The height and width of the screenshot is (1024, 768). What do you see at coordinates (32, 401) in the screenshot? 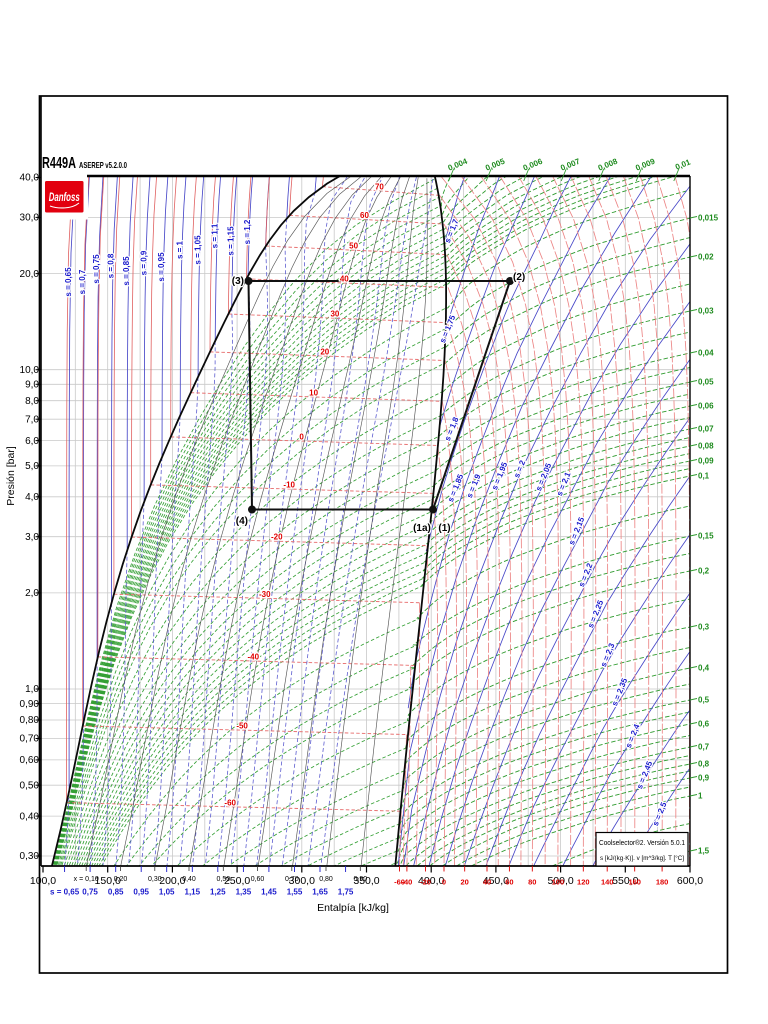
I see `svg-text: 8,0` at bounding box center [32, 401].